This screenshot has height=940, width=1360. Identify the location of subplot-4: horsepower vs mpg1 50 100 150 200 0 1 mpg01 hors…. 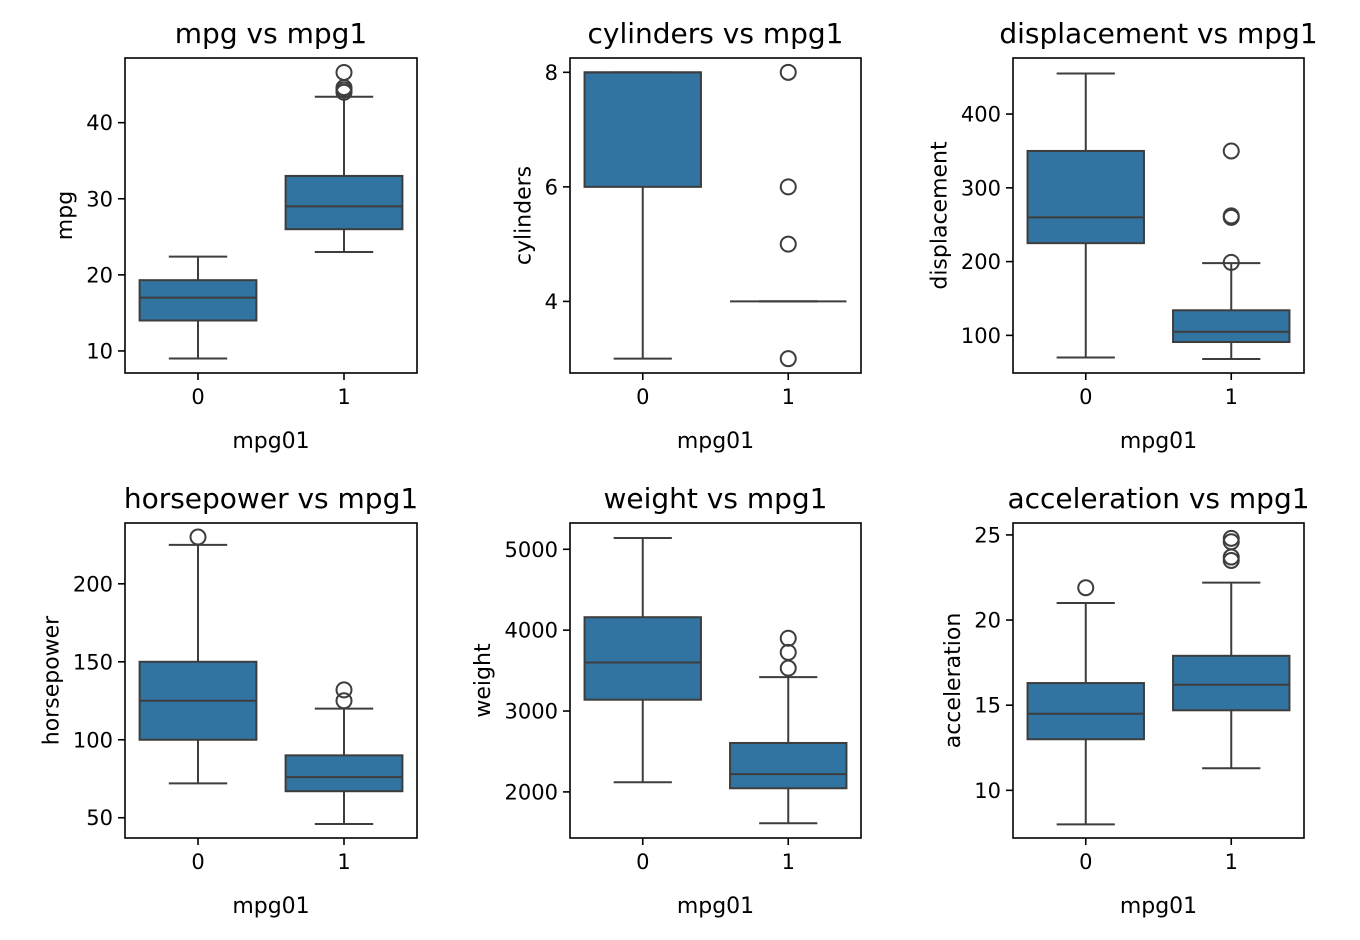
(229, 700).